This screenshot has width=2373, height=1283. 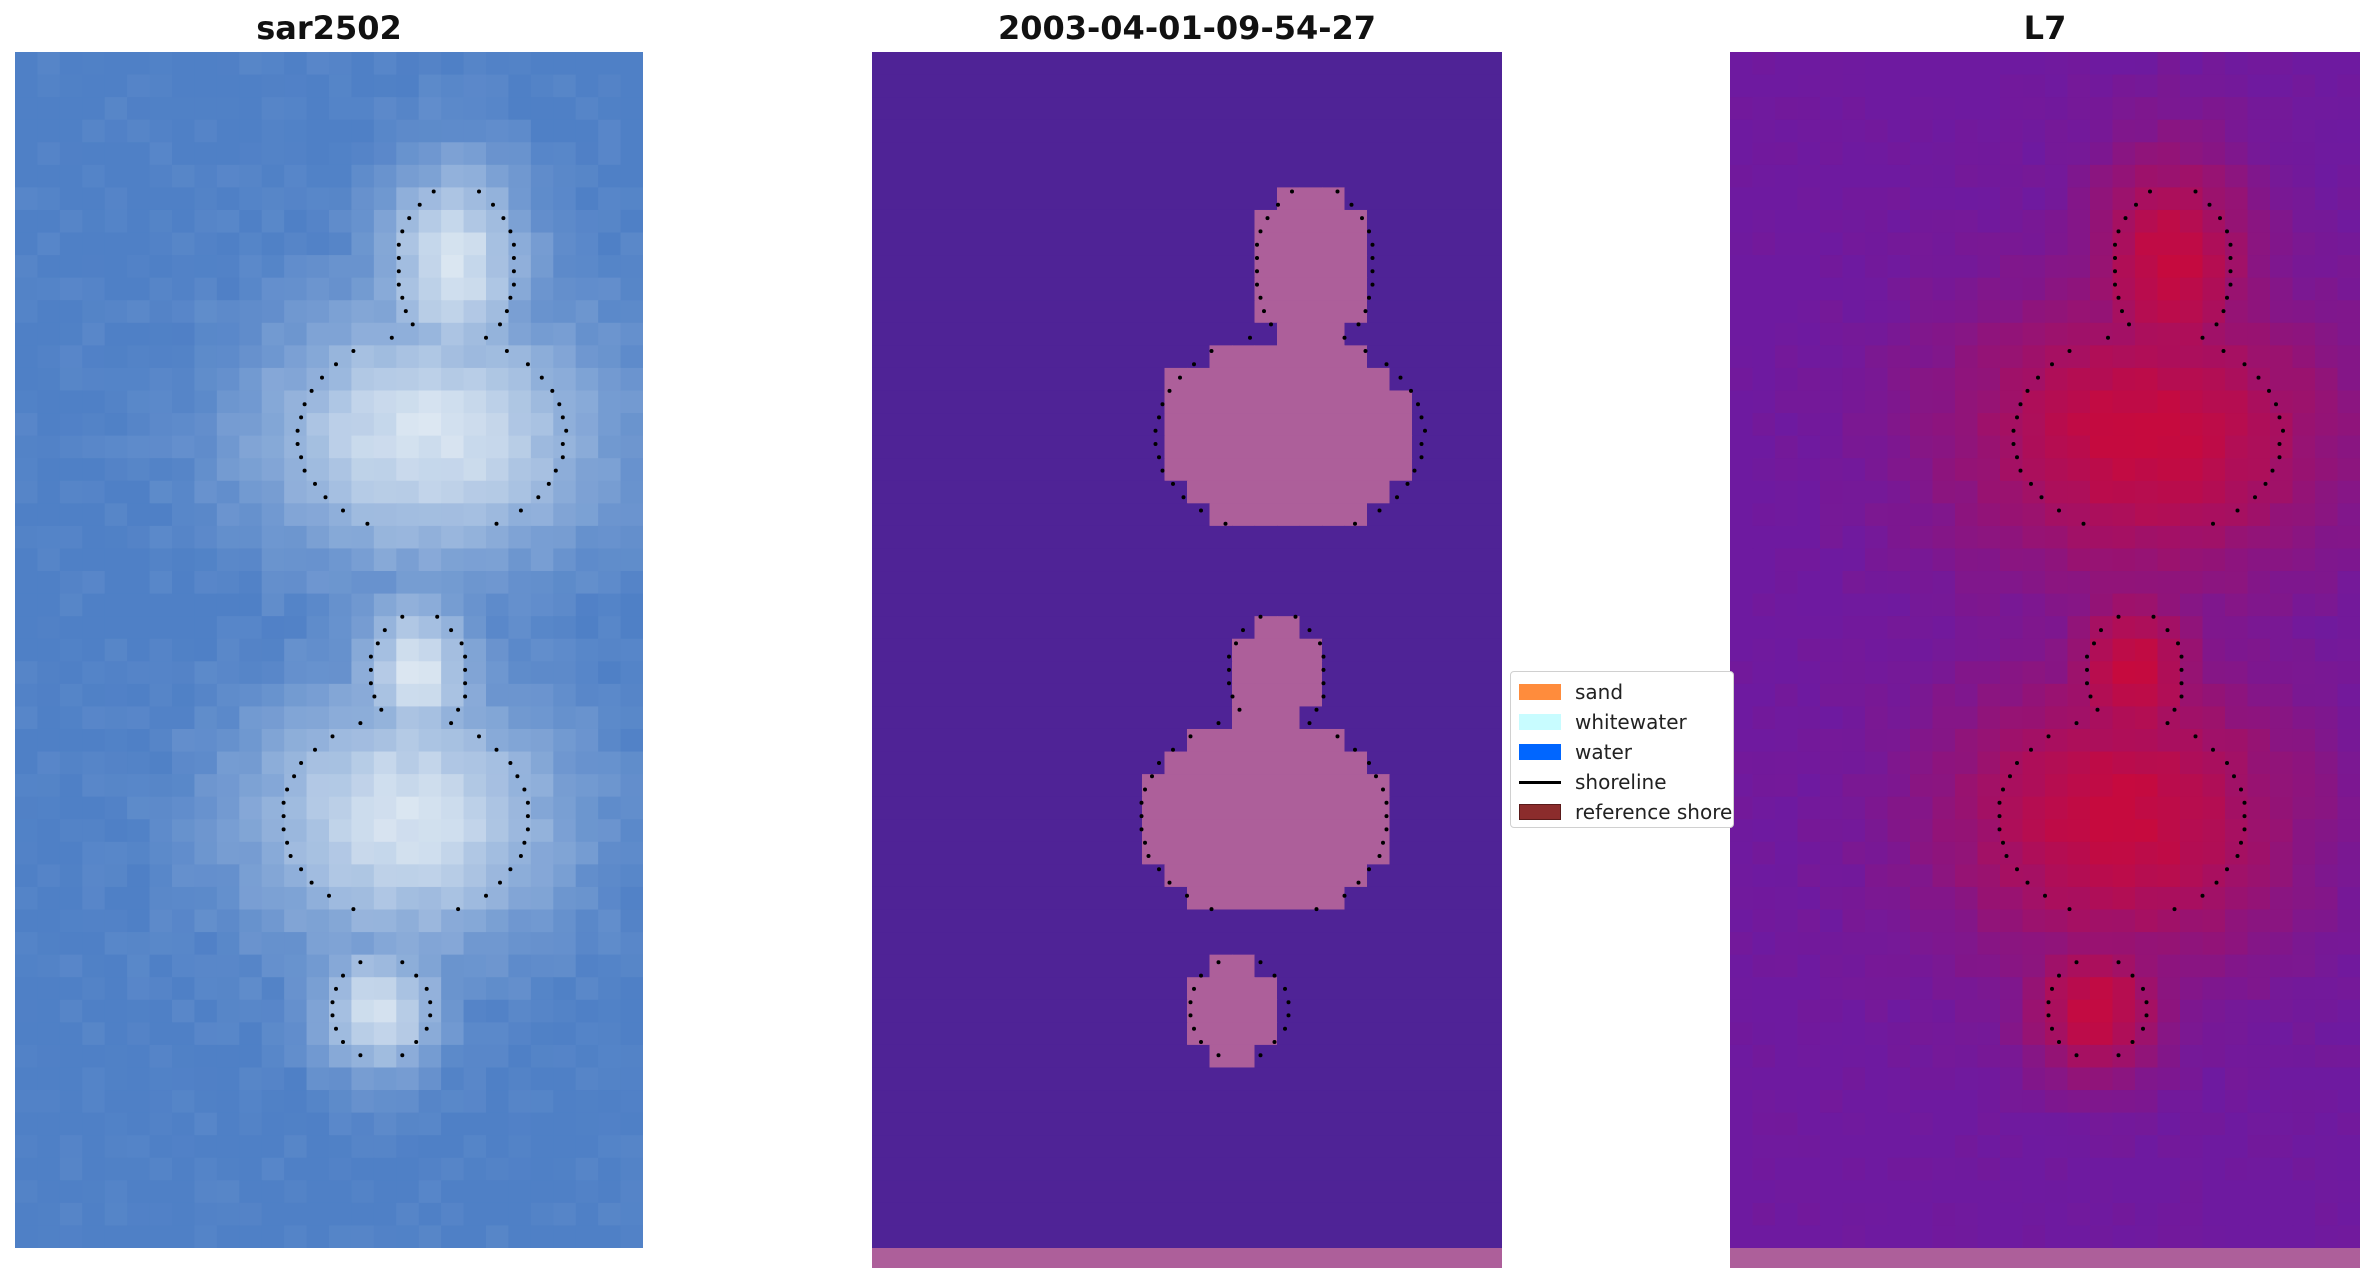 I want to click on legend-item-shoreline: shoreline, so click(x=1593, y=782).